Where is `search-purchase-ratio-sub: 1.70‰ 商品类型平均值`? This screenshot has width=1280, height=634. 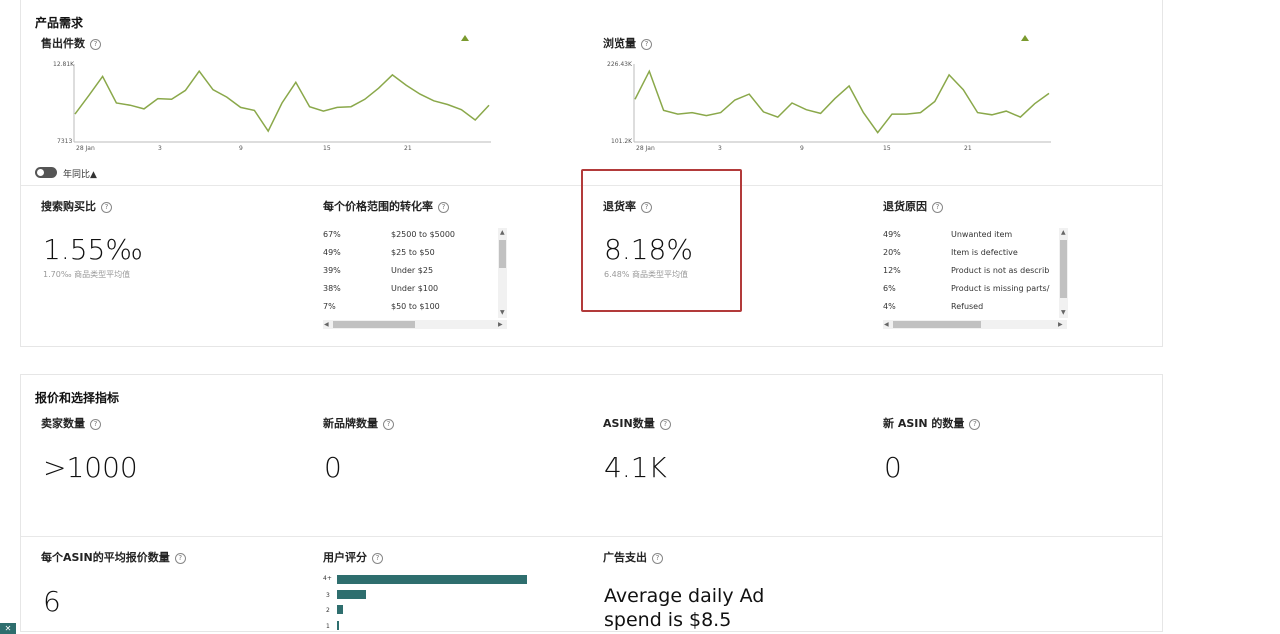
search-purchase-ratio-sub: 1.70‰ 商品类型平均值 is located at coordinates (87, 274).